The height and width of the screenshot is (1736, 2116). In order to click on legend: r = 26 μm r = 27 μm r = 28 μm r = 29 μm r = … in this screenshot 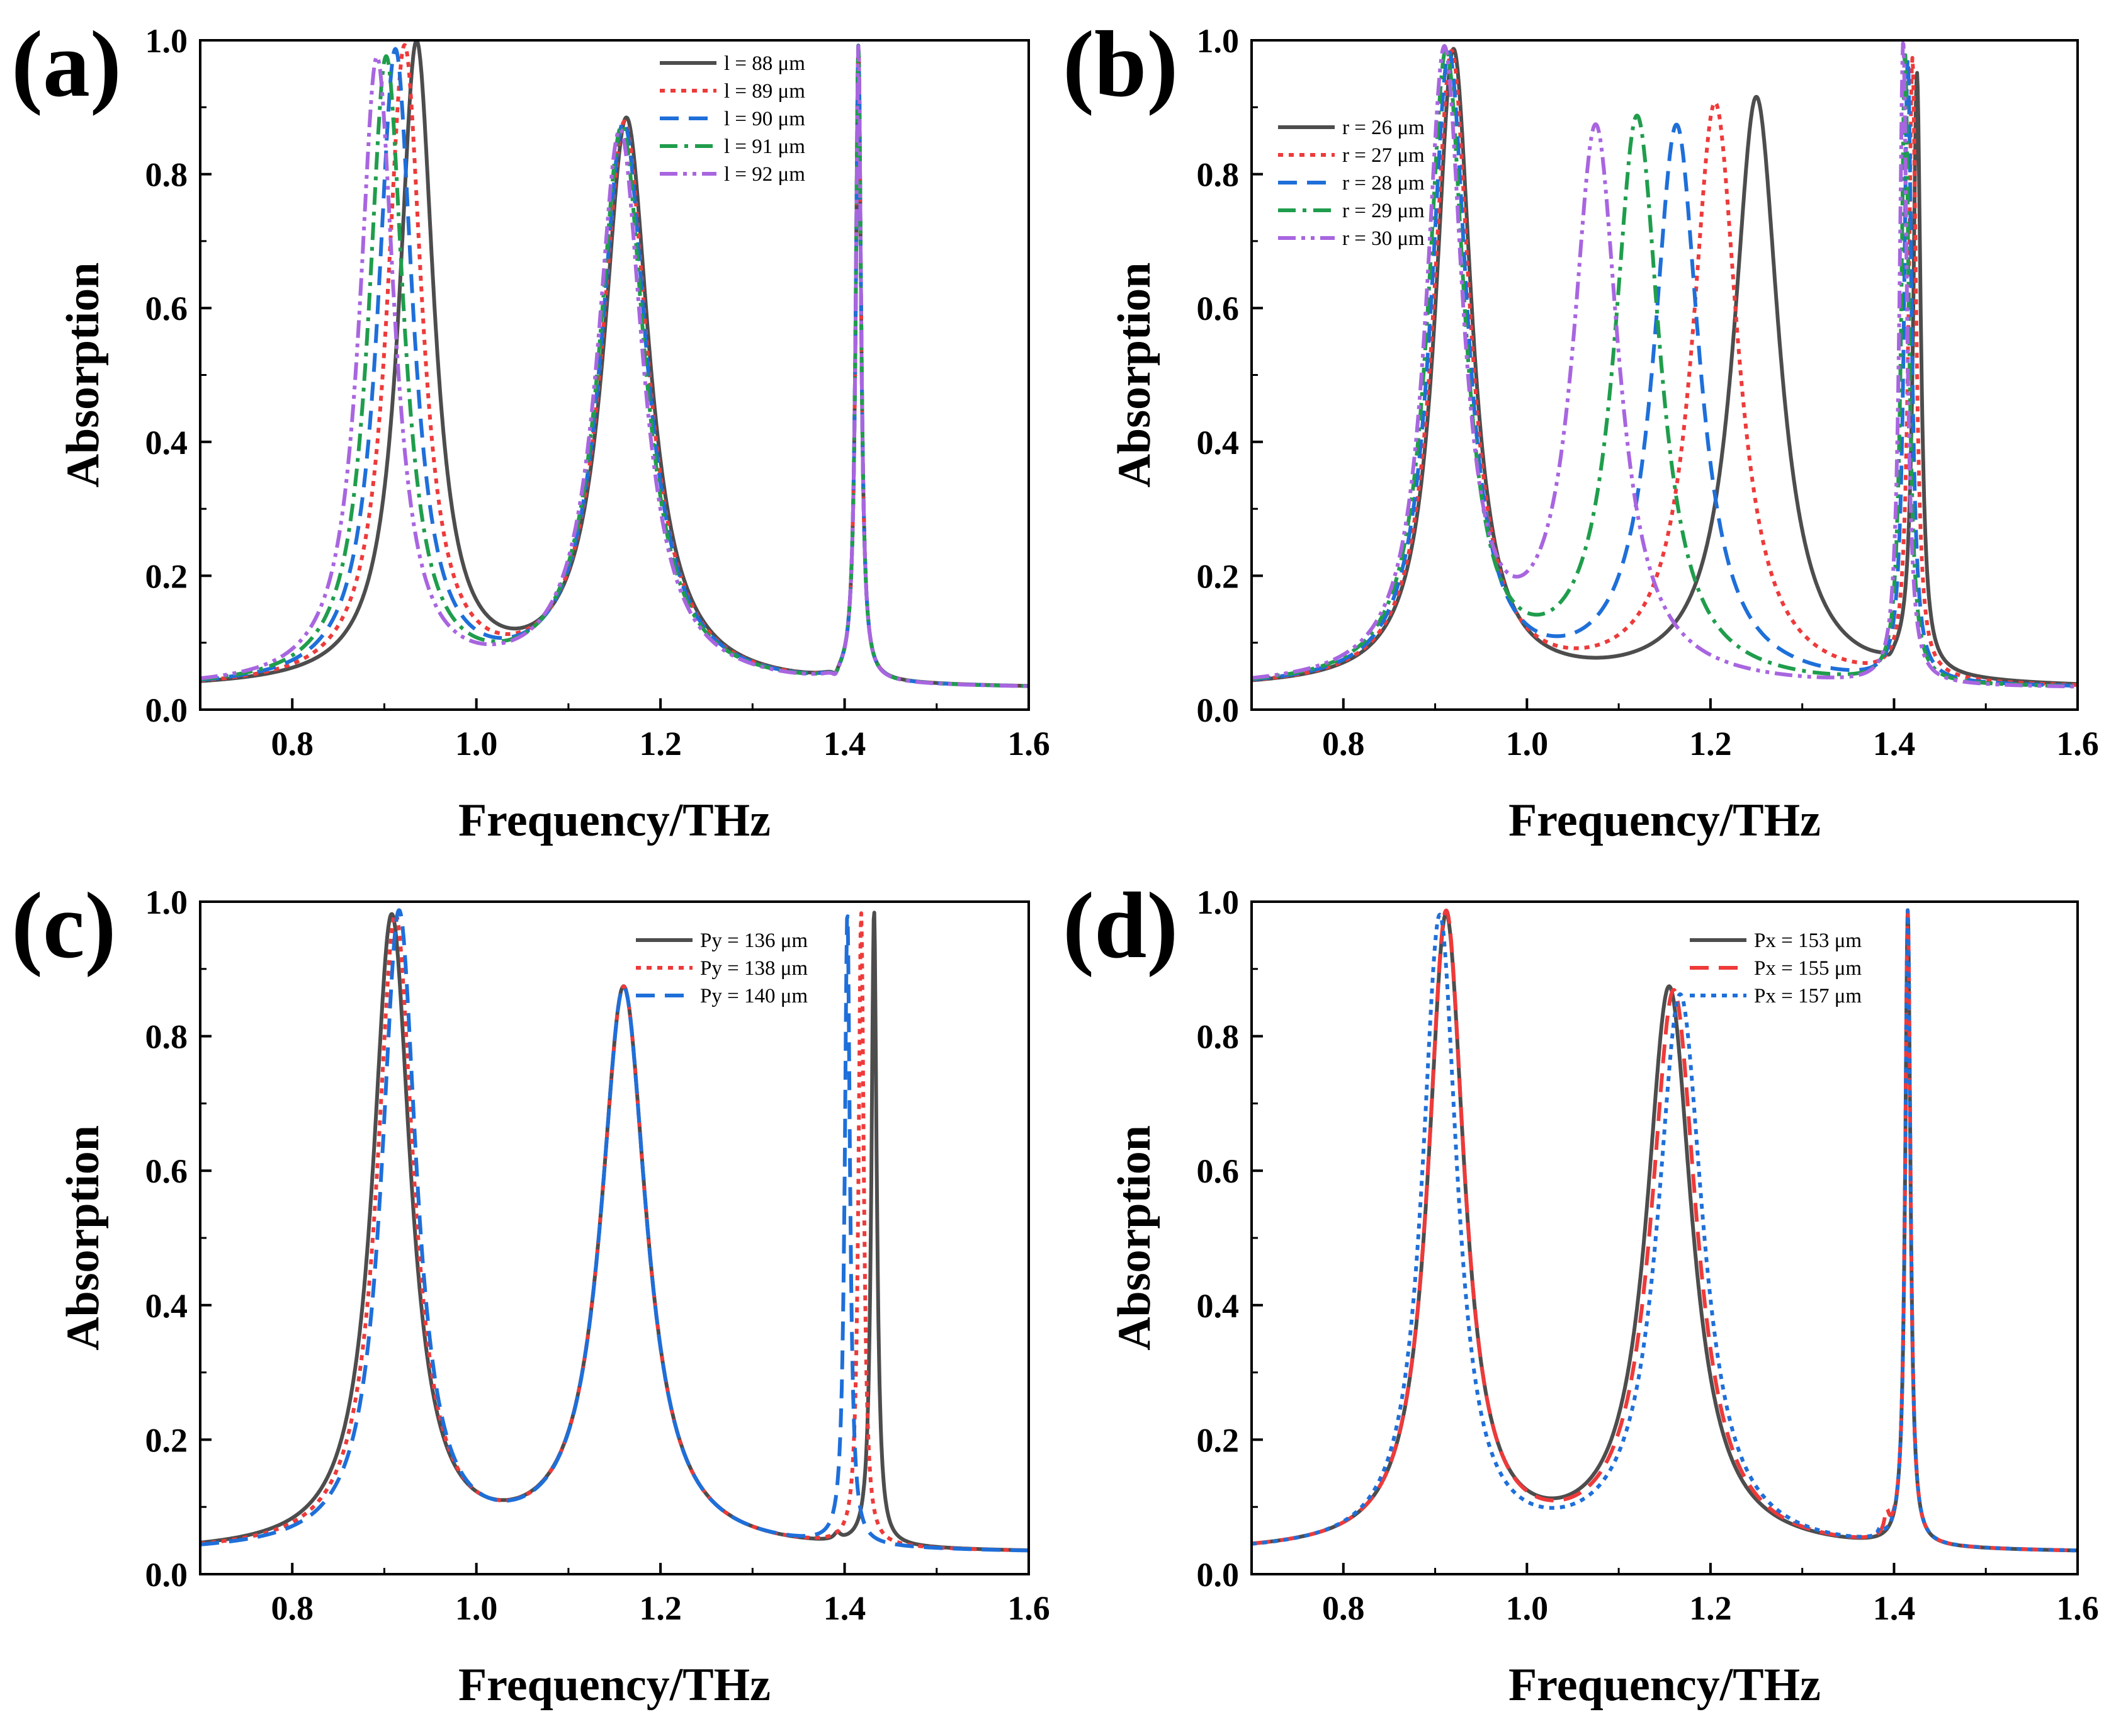, I will do `click(1351, 183)`.